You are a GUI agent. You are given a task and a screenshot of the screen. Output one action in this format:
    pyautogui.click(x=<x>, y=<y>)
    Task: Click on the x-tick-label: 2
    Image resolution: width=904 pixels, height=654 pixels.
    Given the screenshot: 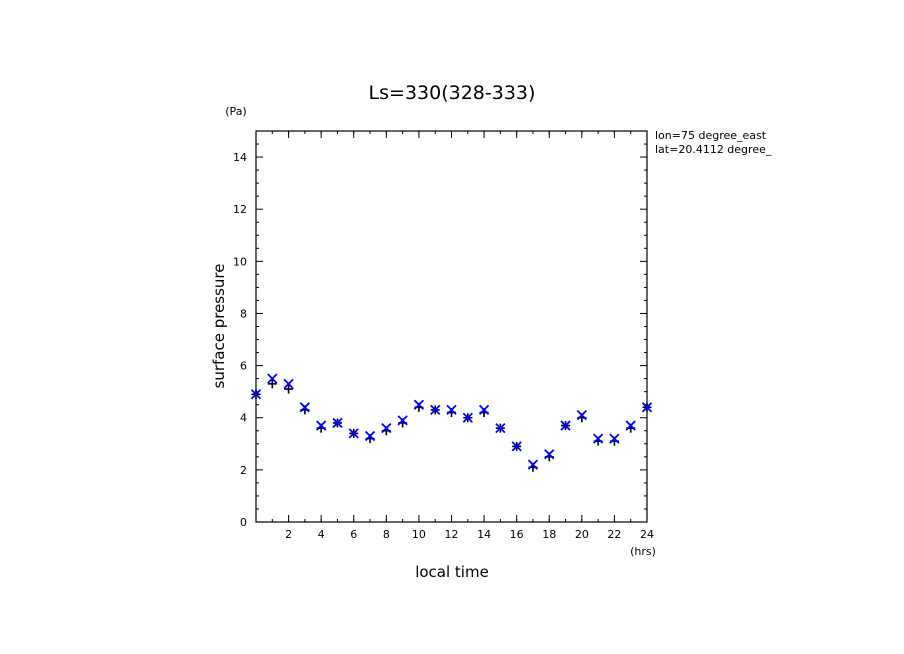 What is the action you would take?
    pyautogui.click(x=288, y=534)
    